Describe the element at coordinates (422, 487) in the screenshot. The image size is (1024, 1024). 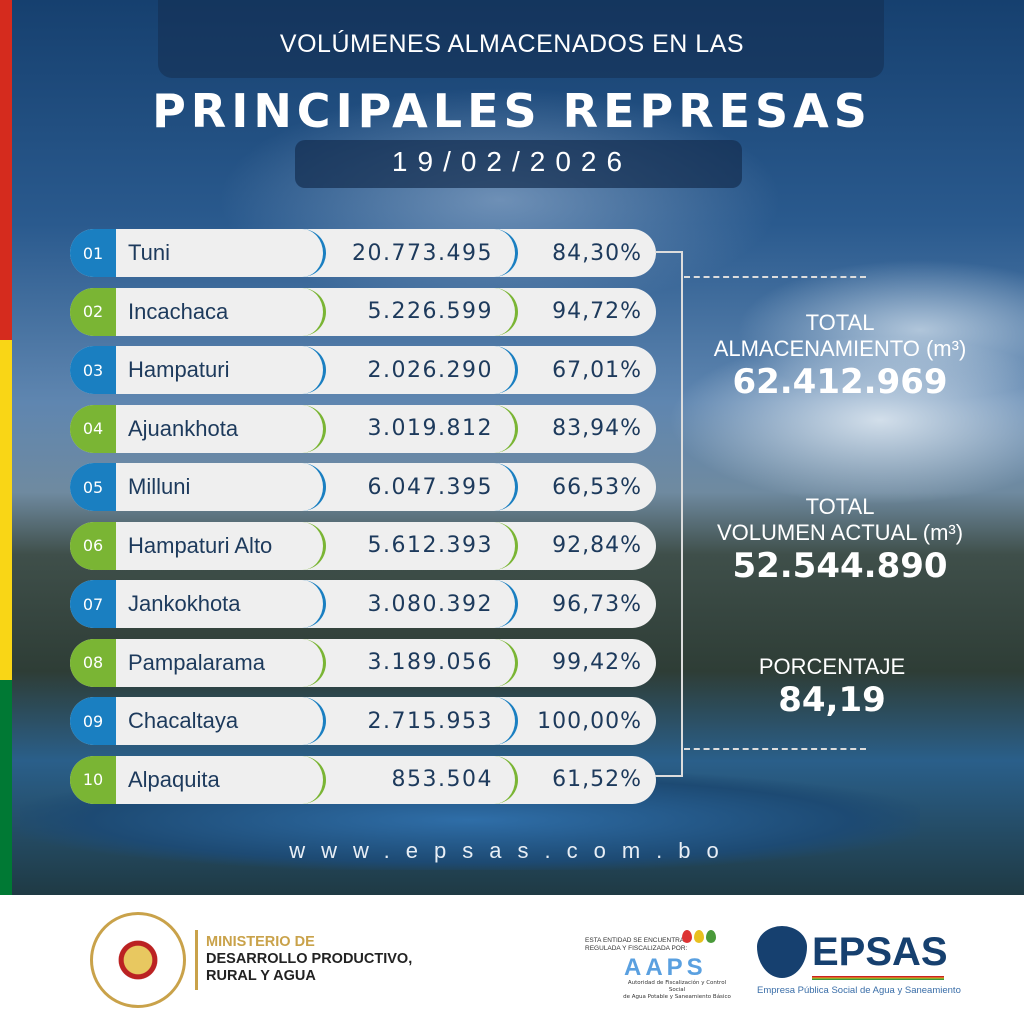
I see `reservoir-volume: 6.047.395` at that location.